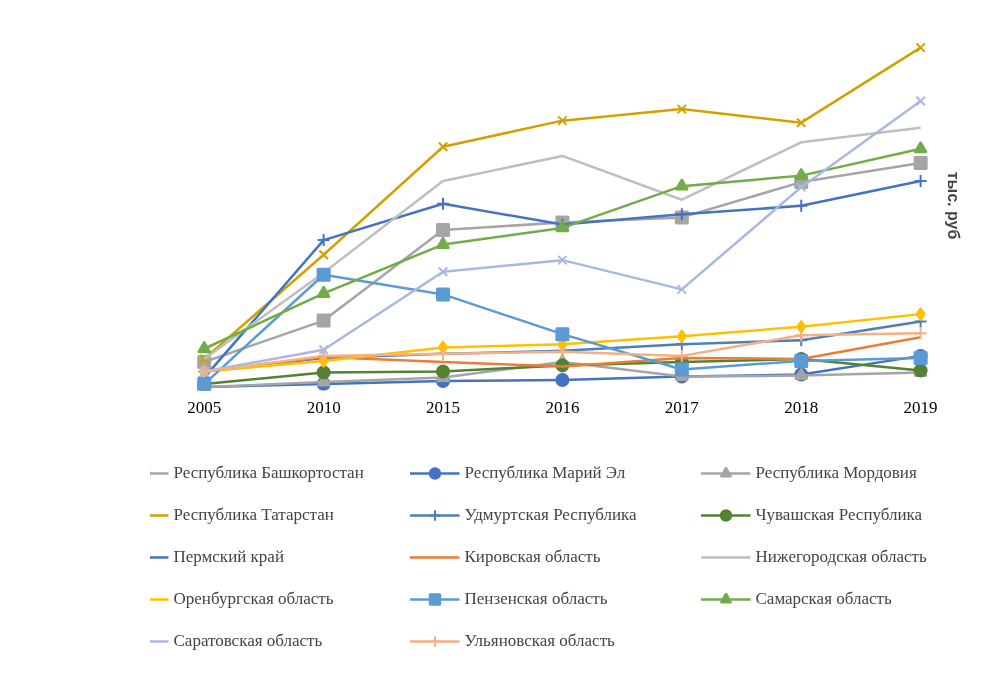 The image size is (1004, 698). I want to click on legend-label: Чувашская Республика, so click(839, 514).